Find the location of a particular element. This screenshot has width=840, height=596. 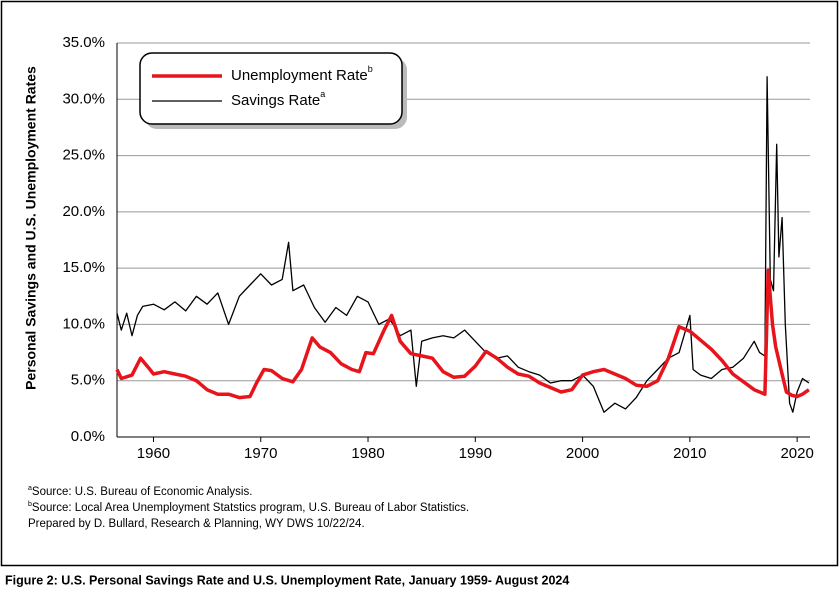

y-tick-label: 35.0% is located at coordinates (83, 42).